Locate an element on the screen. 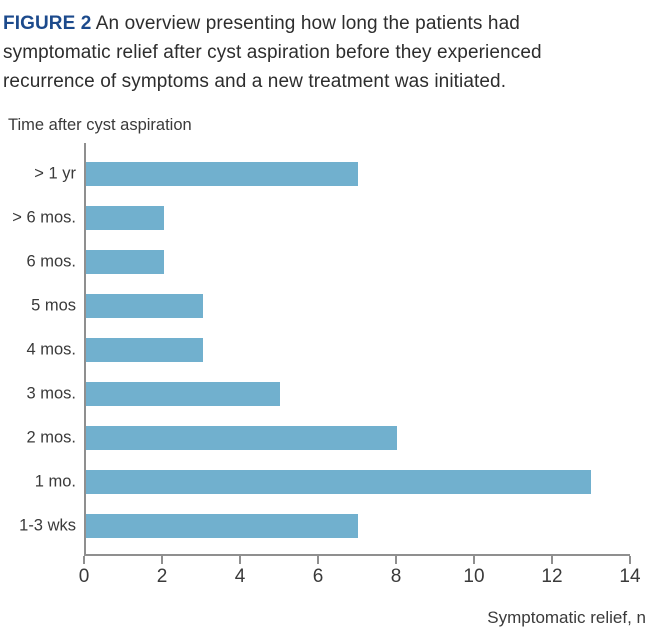 The image size is (650, 630). category-label: 6 mos. is located at coordinates (51, 261).